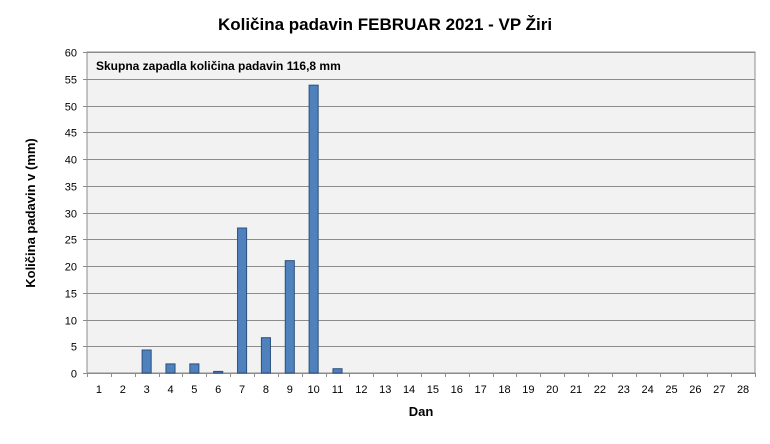  I want to click on x-tick-label: 11, so click(337, 390).